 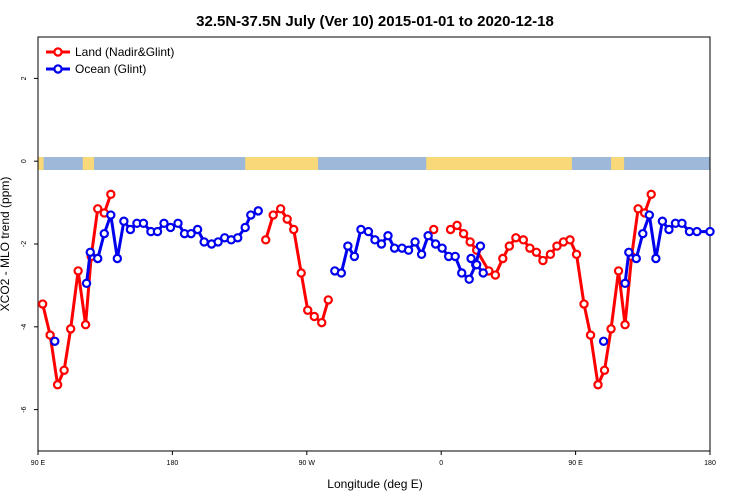 What do you see at coordinates (58, 69) in the screenshot?
I see `legend-ocean-marker` at bounding box center [58, 69].